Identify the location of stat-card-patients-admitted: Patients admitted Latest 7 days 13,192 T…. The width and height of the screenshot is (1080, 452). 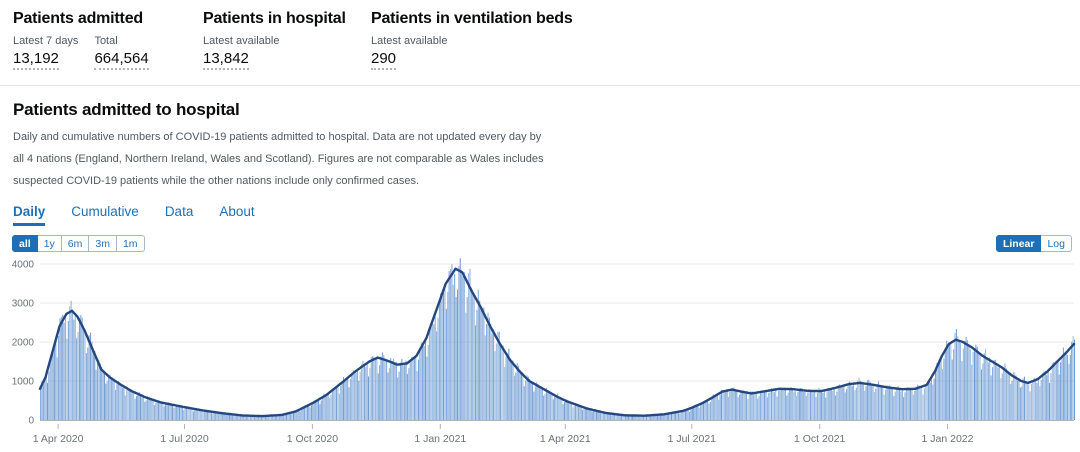
(108, 40).